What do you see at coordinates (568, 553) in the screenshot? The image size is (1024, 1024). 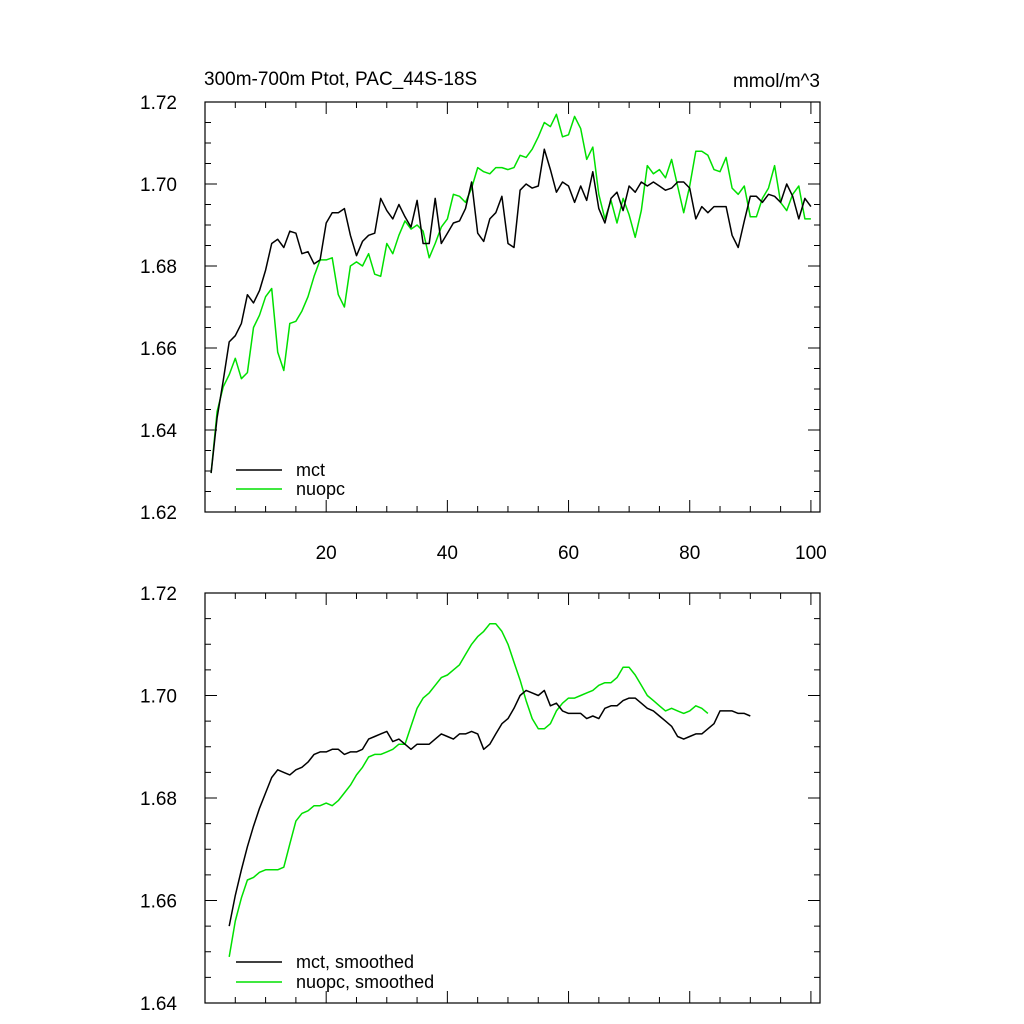 I see `x-tick-label: 60` at bounding box center [568, 553].